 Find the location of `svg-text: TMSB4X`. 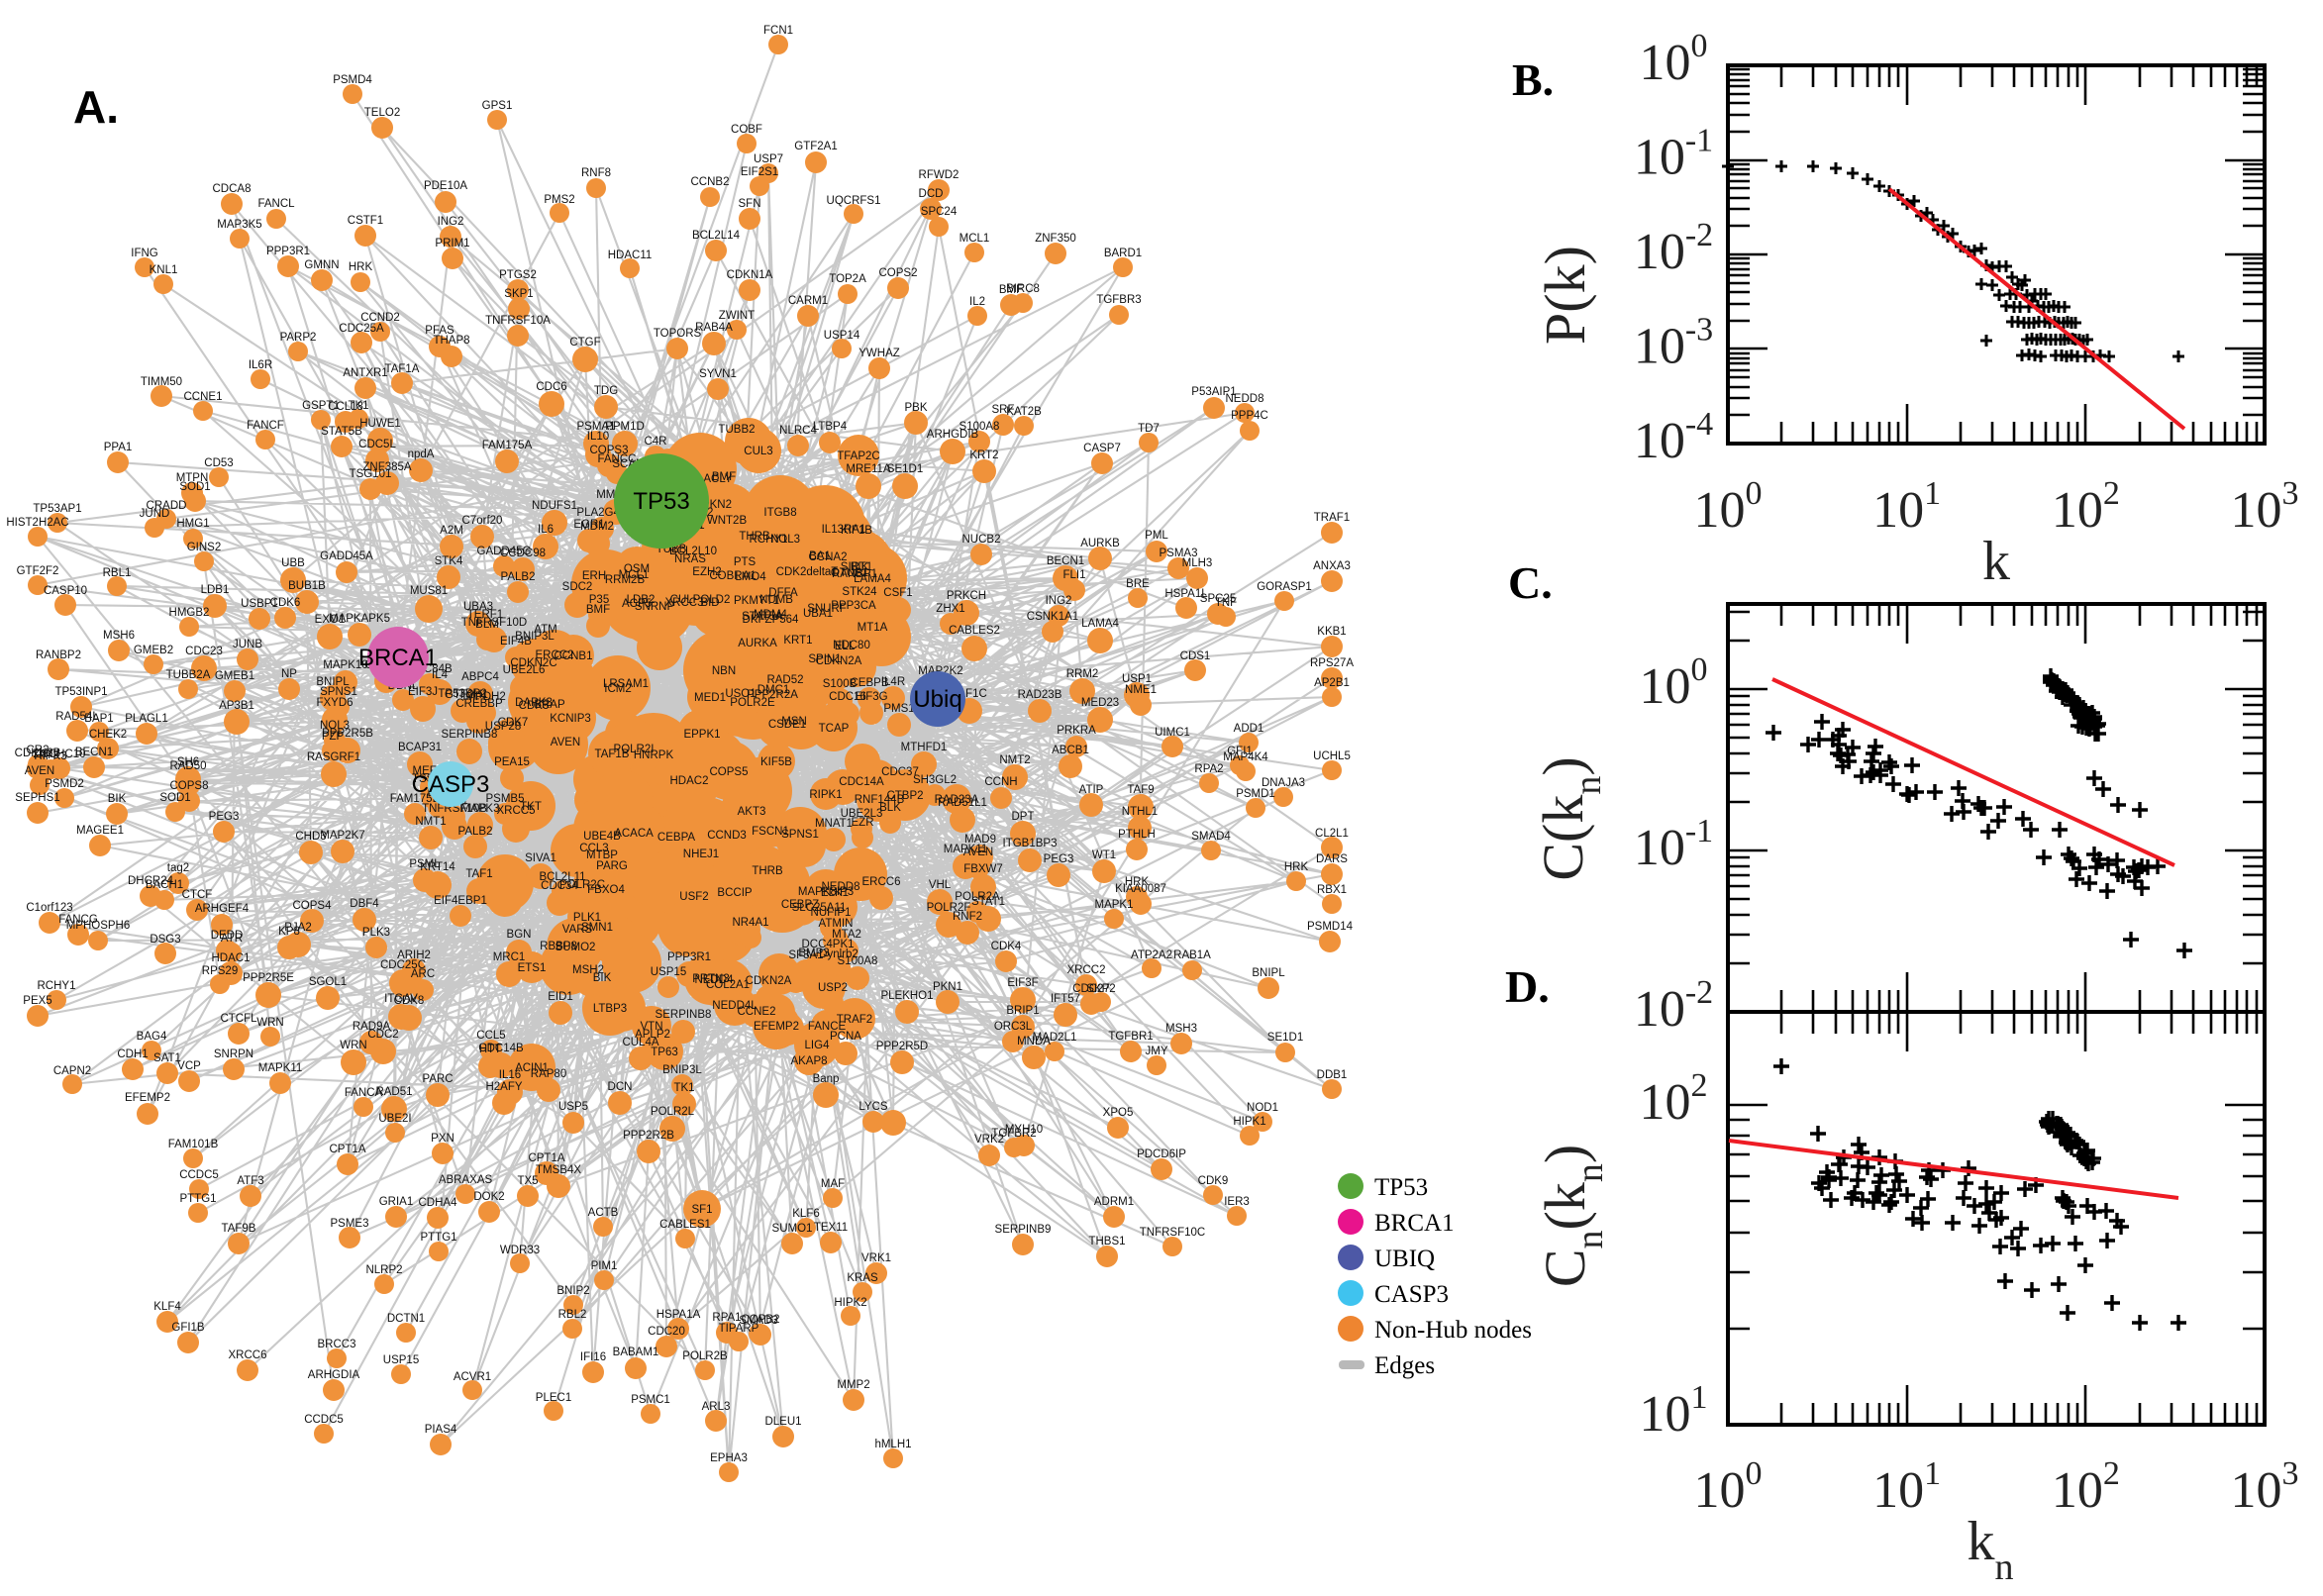

svg-text: TMSB4X is located at coordinates (559, 1170).